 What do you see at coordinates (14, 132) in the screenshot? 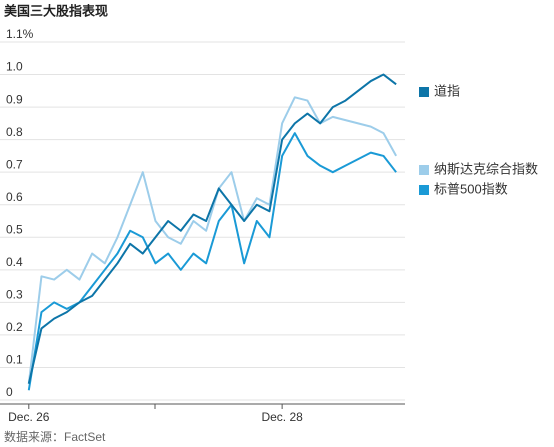
I see `y-tick-label: 0.8` at bounding box center [14, 132].